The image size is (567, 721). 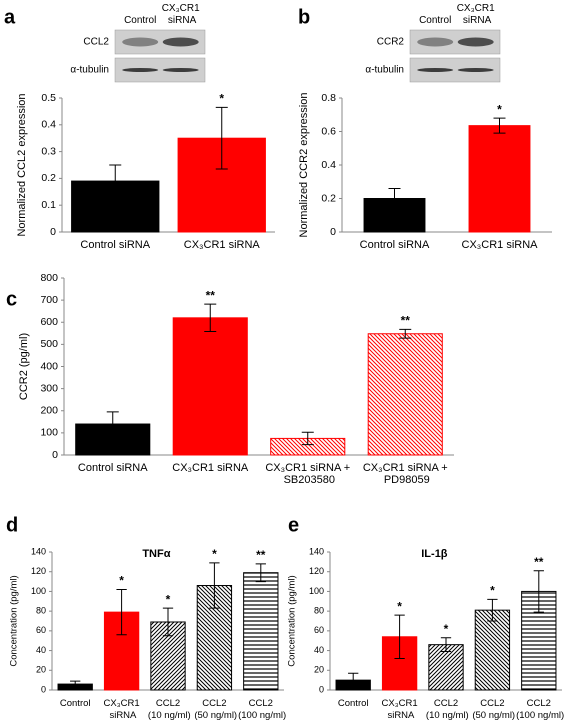 I want to click on y-tick-label: 200, so click(x=49, y=411).